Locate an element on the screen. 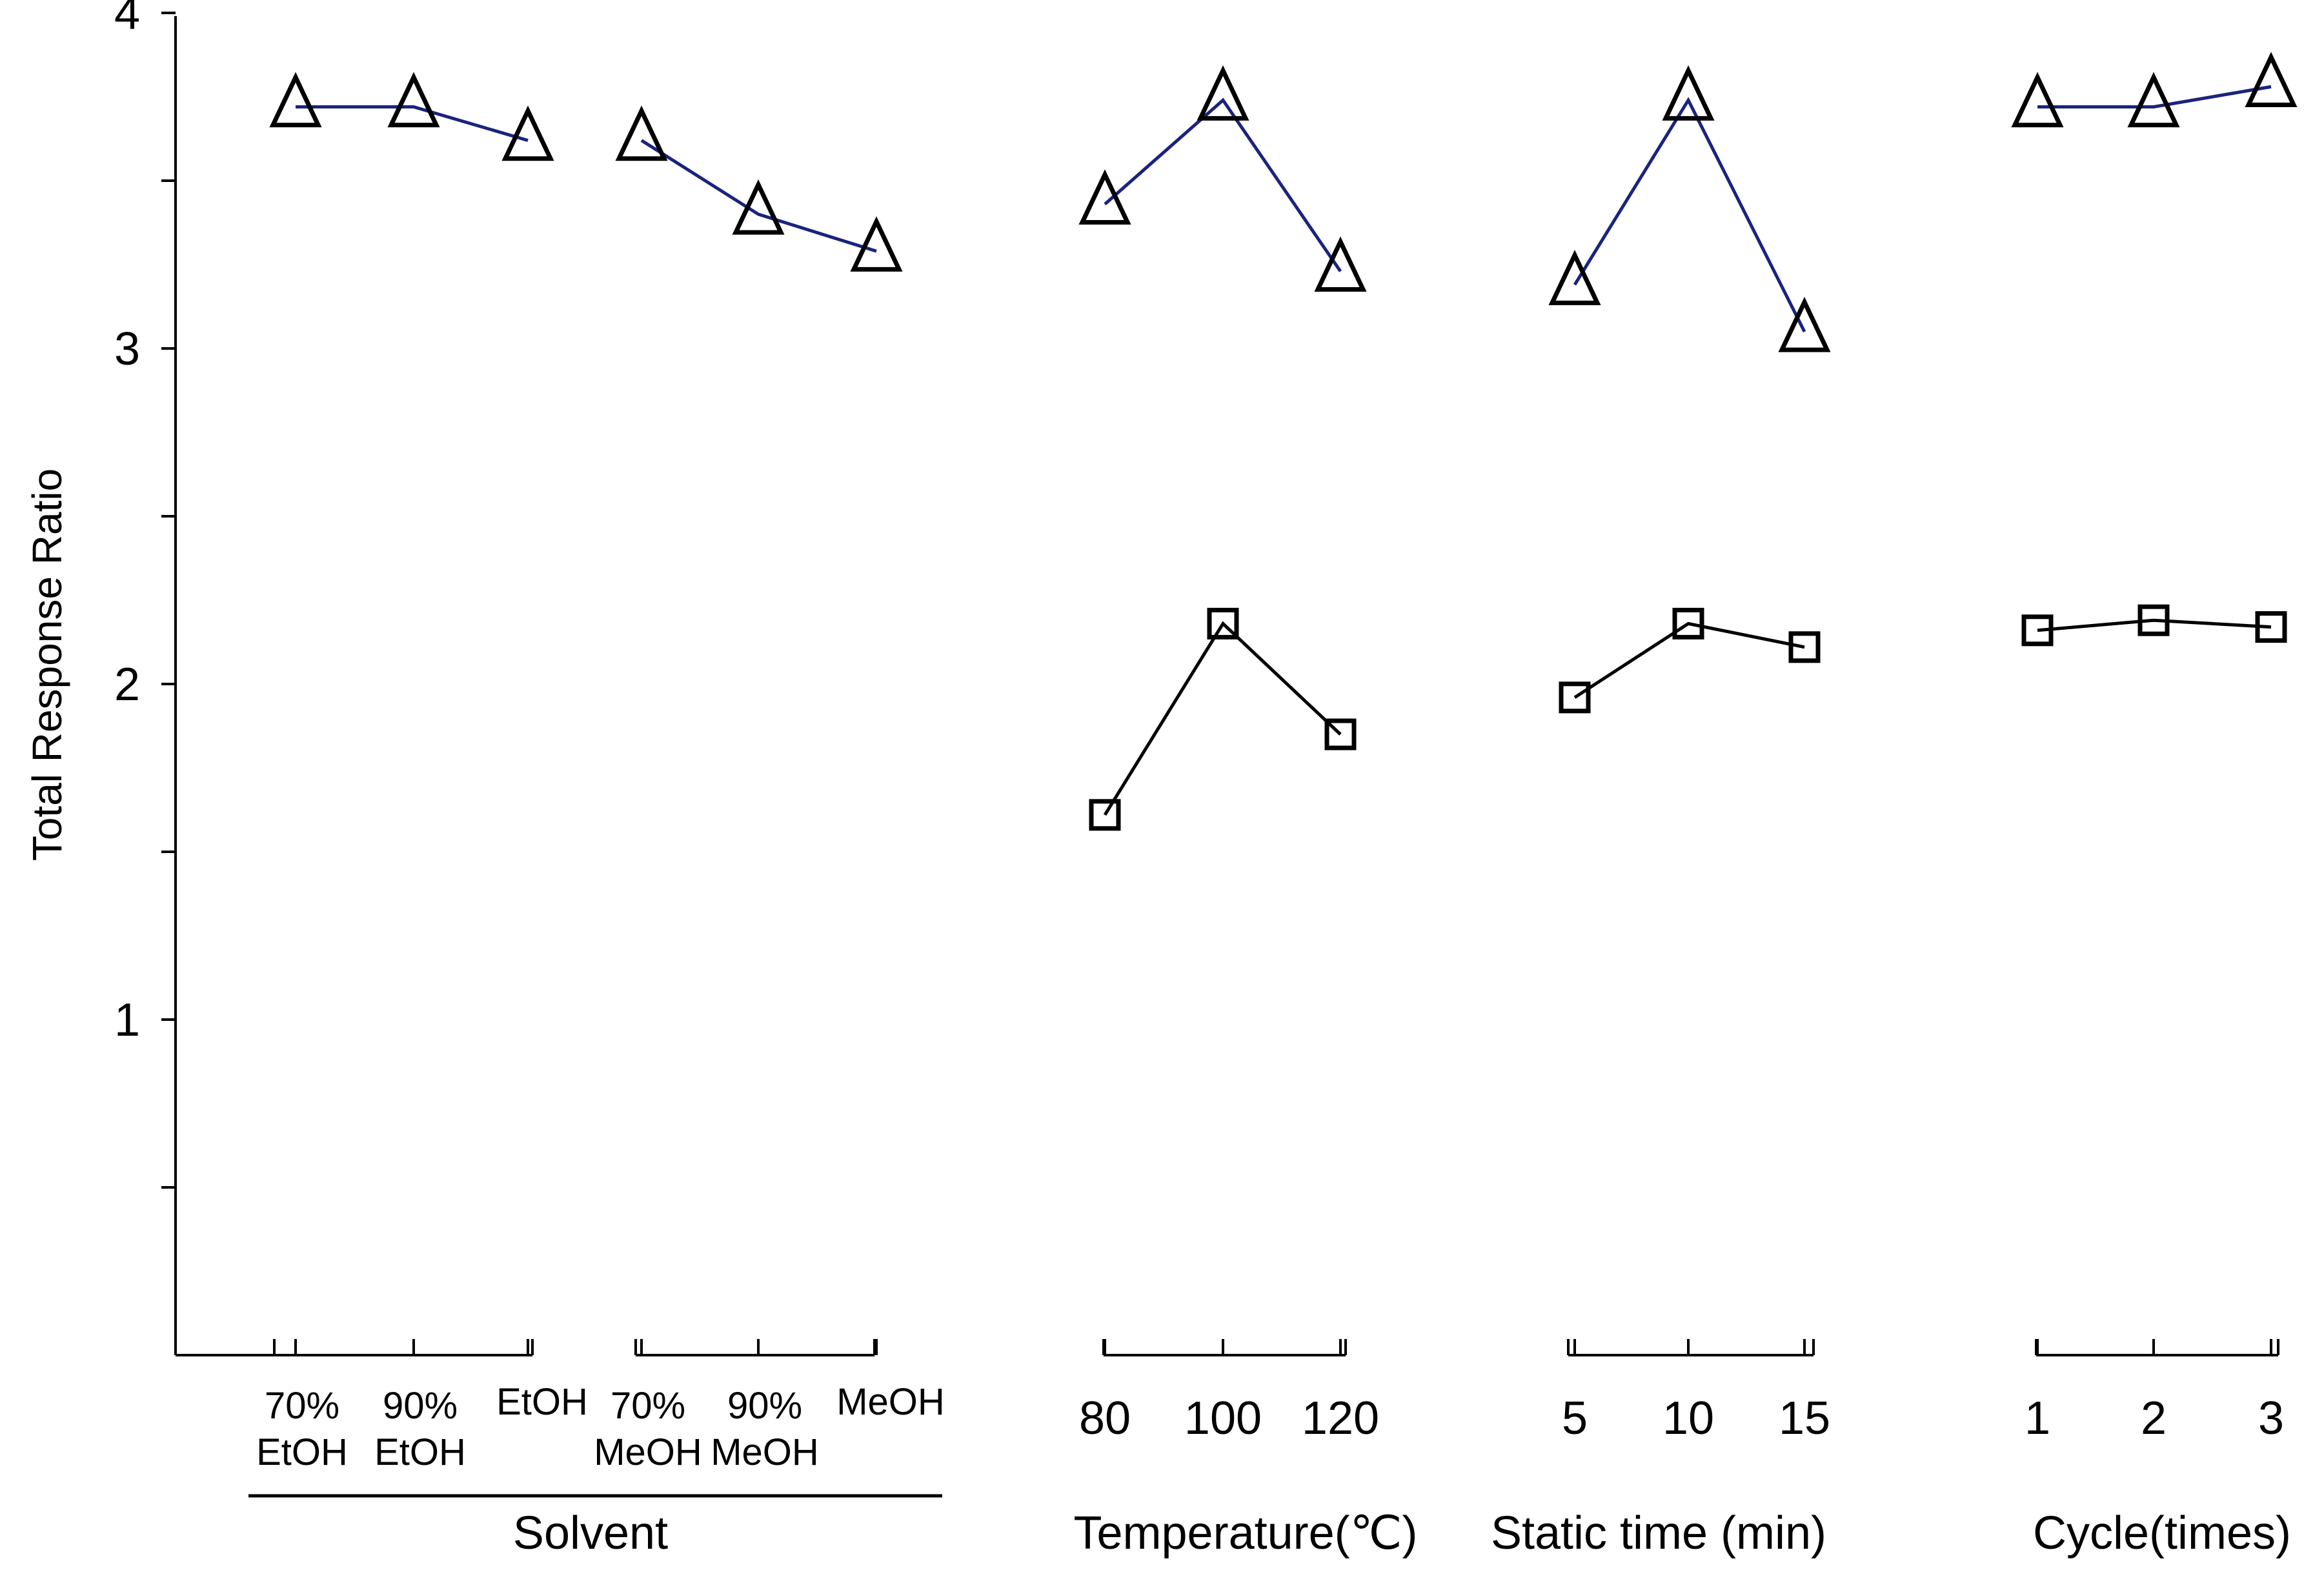  category-label: 120 is located at coordinates (1340, 1418).